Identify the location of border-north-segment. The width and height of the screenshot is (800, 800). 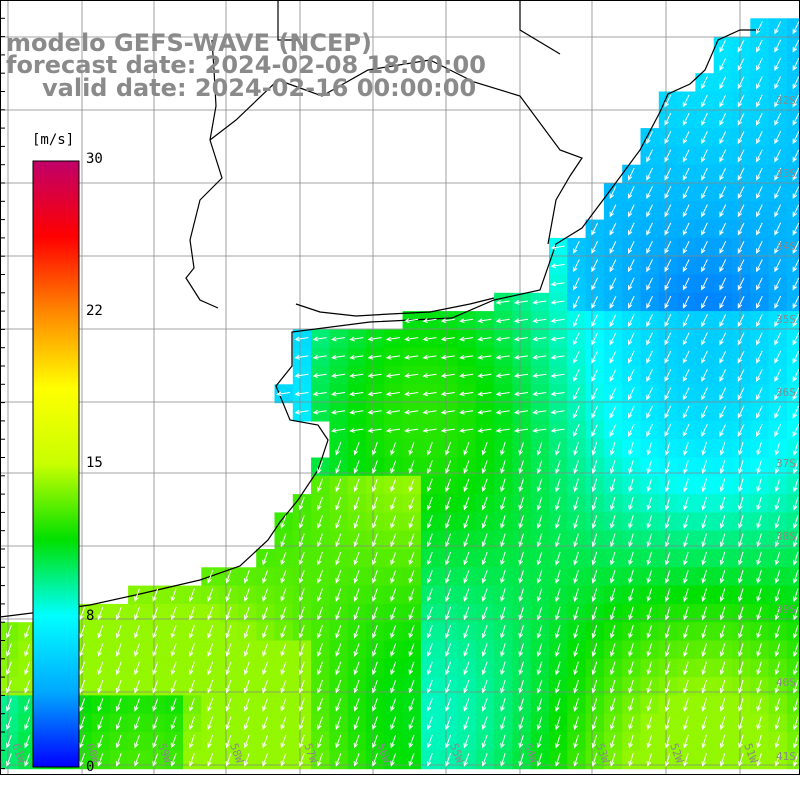
(419, 27).